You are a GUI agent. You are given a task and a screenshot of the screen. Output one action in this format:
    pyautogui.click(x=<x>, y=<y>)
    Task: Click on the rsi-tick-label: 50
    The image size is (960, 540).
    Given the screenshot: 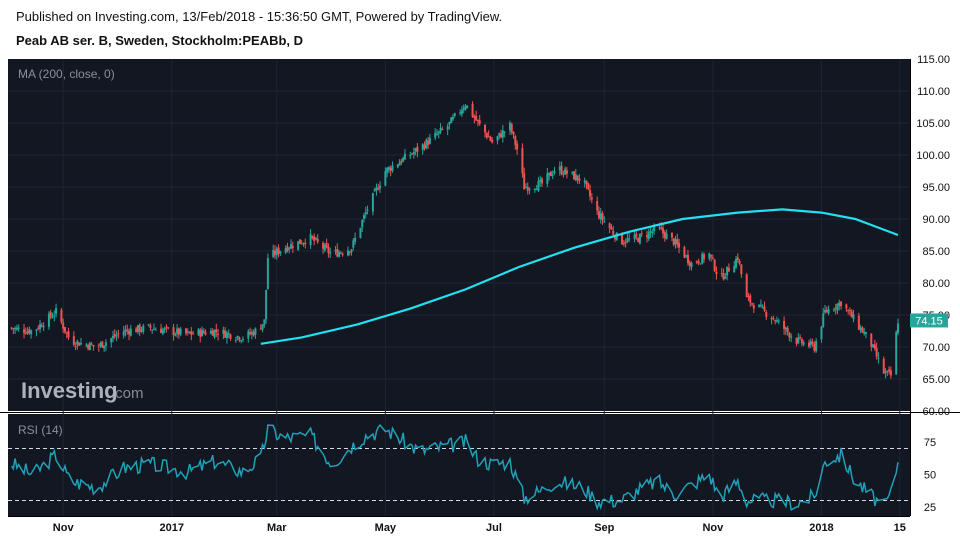 What is the action you would take?
    pyautogui.click(x=930, y=476)
    